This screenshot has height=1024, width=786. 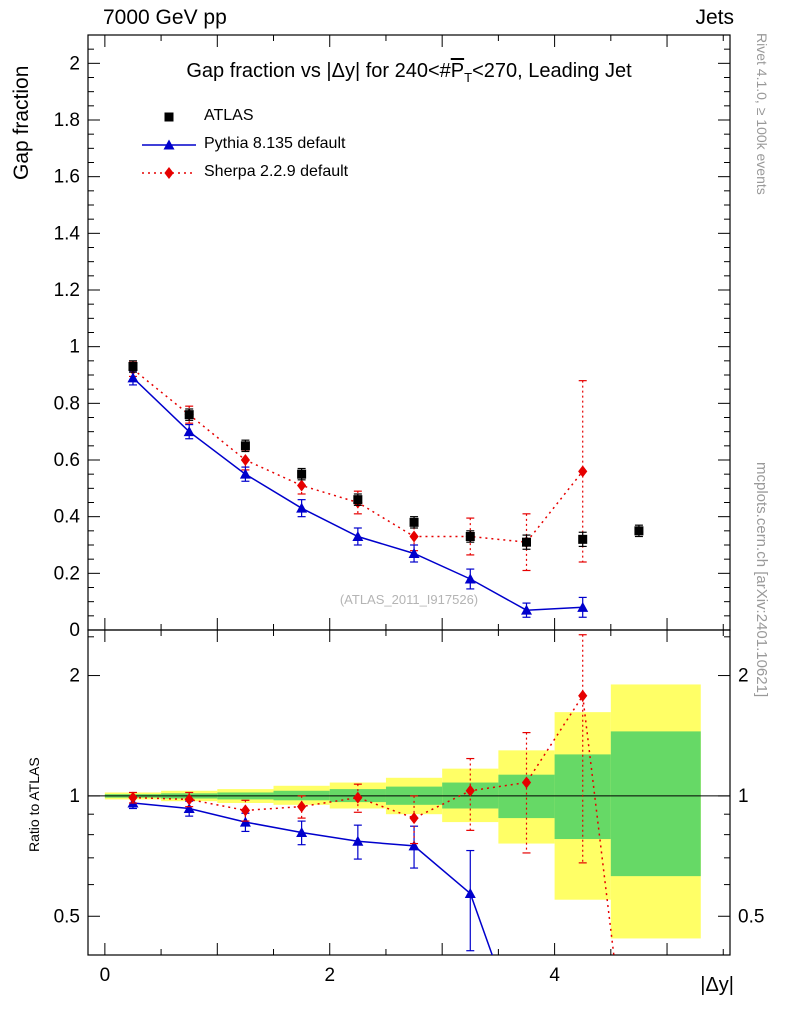 What do you see at coordinates (275, 143) in the screenshot?
I see `legend-label-pythia: Pythia 8.135 default` at bounding box center [275, 143].